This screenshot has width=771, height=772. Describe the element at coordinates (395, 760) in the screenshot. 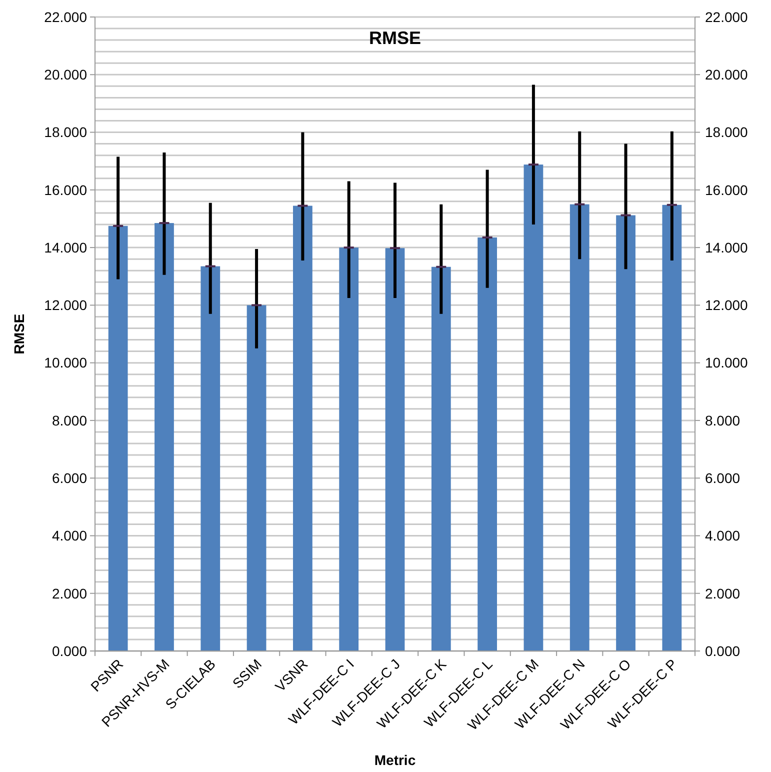

I see `x-axis-title: Metric` at that location.